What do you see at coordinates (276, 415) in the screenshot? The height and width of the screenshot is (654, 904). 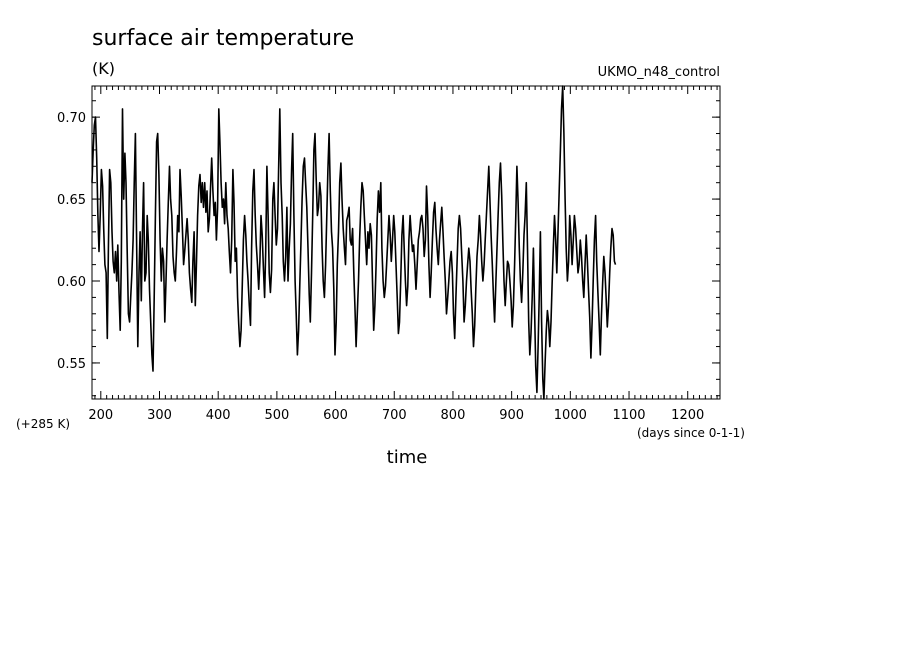 I see `x-tick-label: 500` at bounding box center [276, 415].